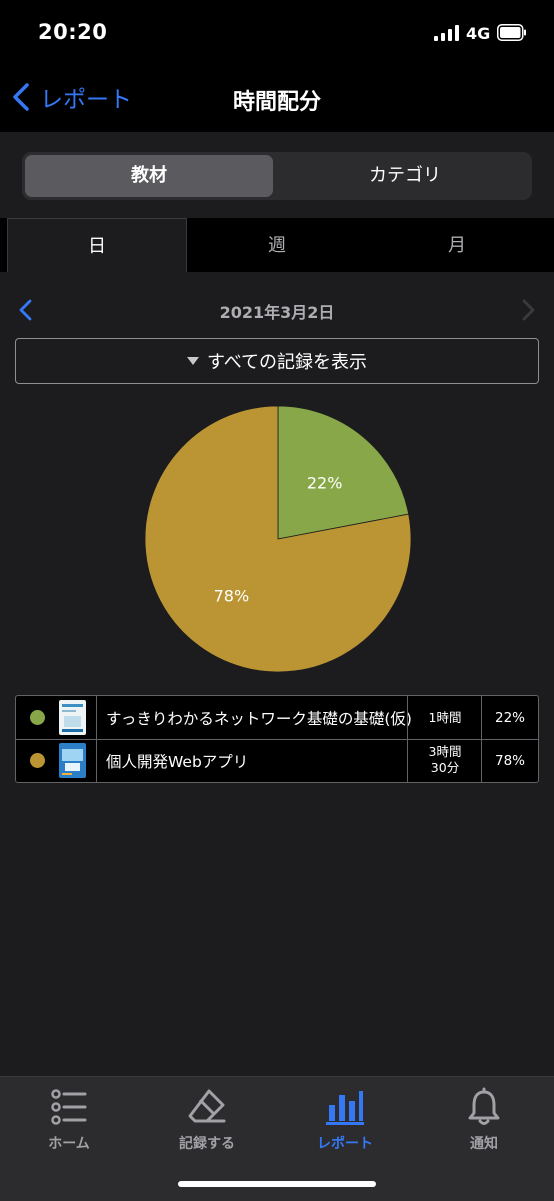  What do you see at coordinates (405, 175) in the screenshot?
I see `segment-category: カテゴリ` at bounding box center [405, 175].